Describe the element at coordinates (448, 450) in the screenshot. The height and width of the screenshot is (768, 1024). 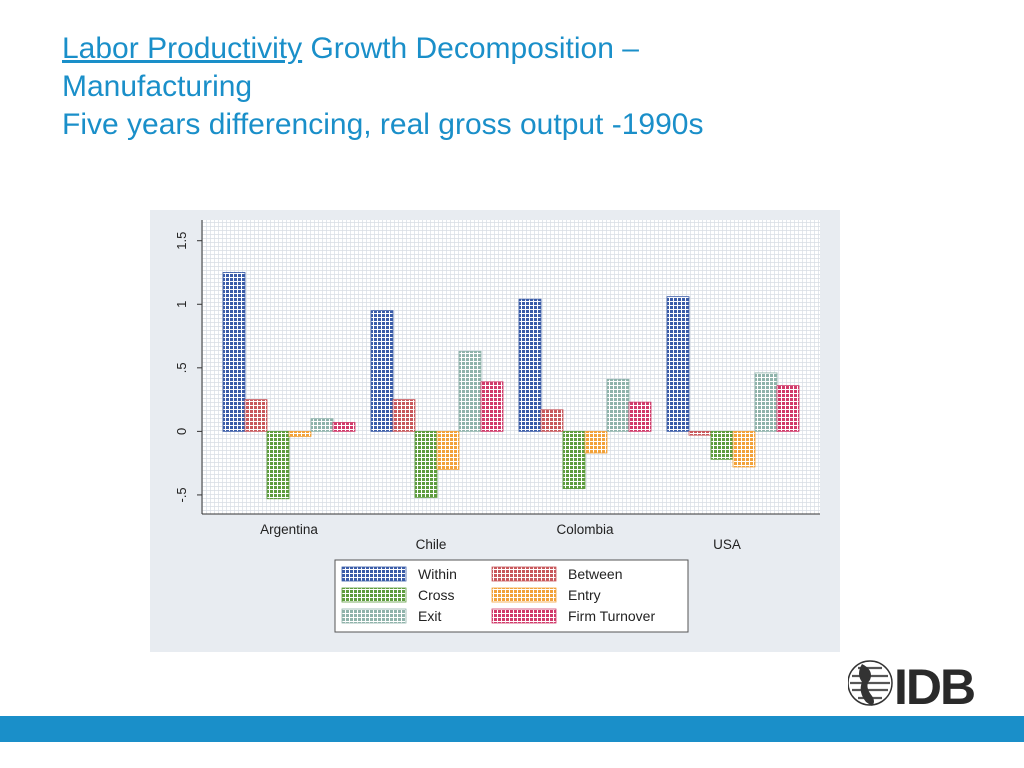
I see `bar-entry-chile` at that location.